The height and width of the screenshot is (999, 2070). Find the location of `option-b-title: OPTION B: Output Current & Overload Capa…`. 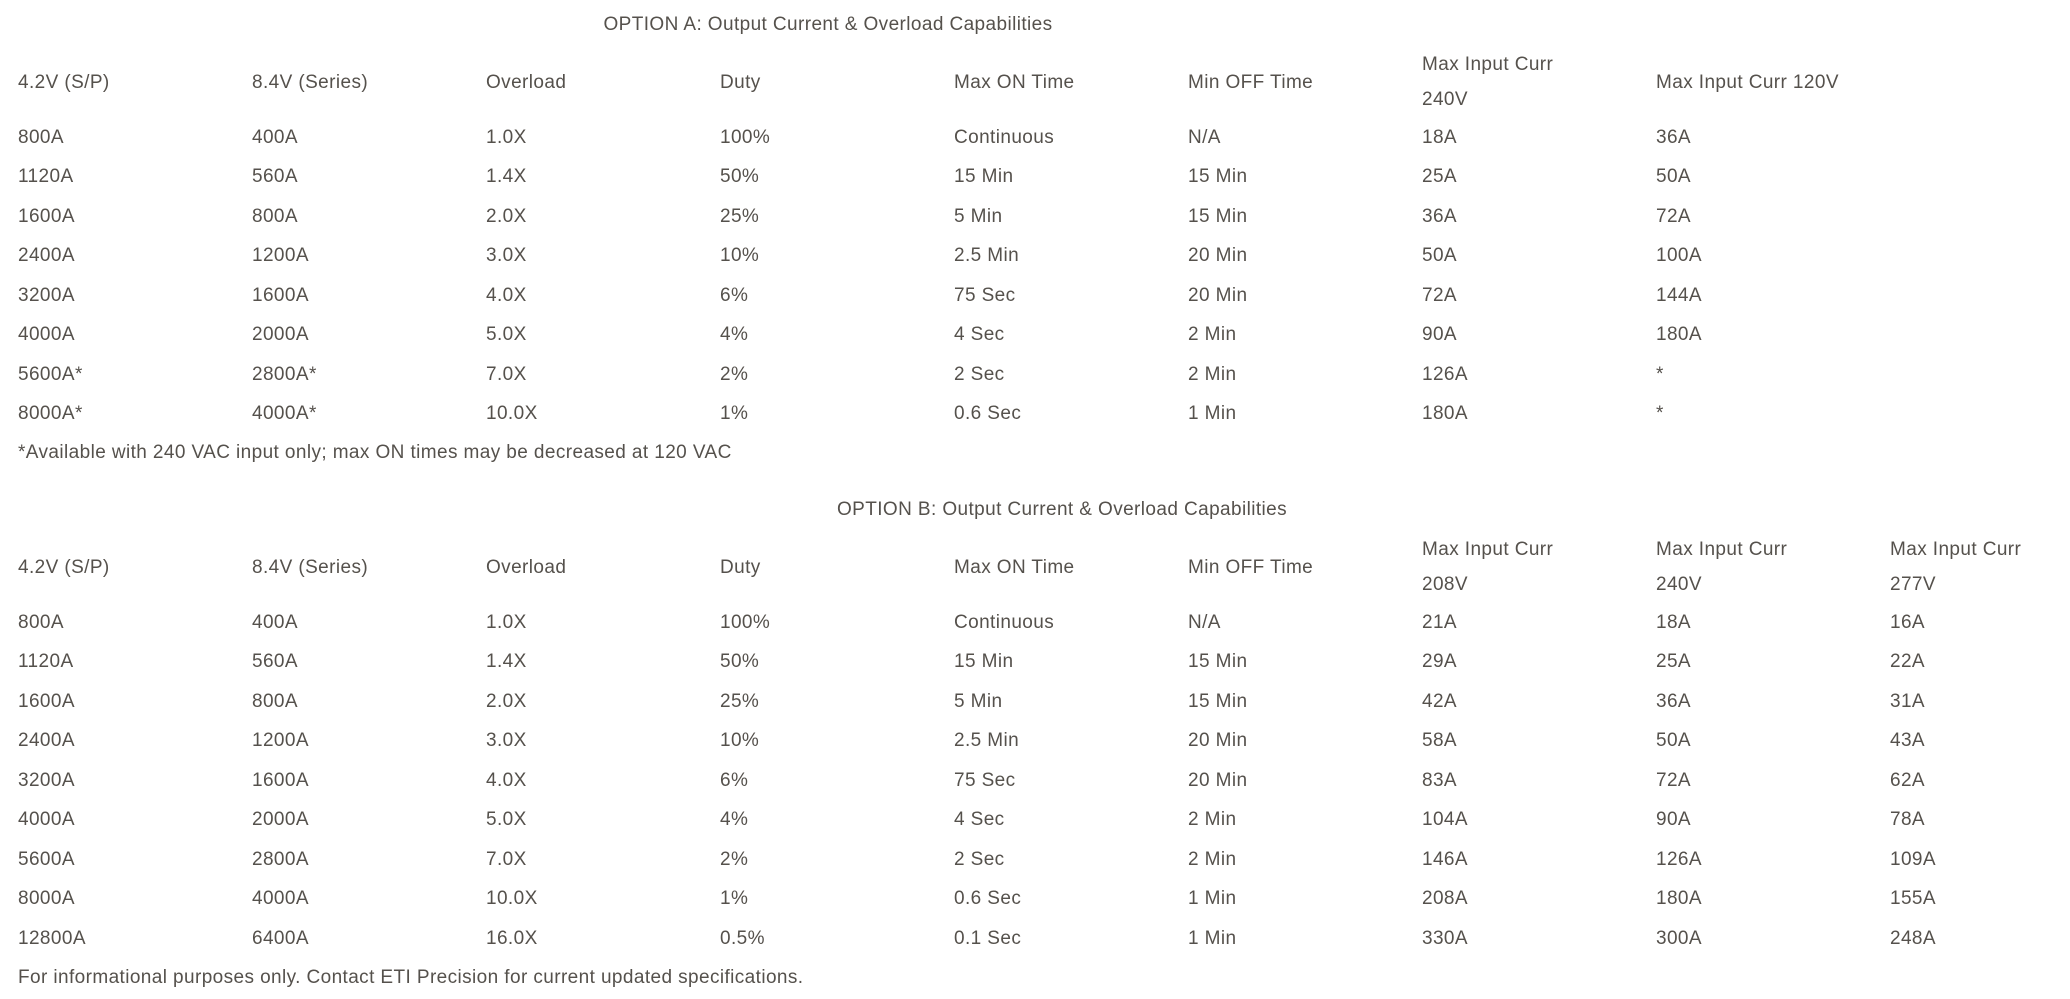

option-b-title: OPTION B: Output Current & Overload Capa… is located at coordinates (1062, 509).